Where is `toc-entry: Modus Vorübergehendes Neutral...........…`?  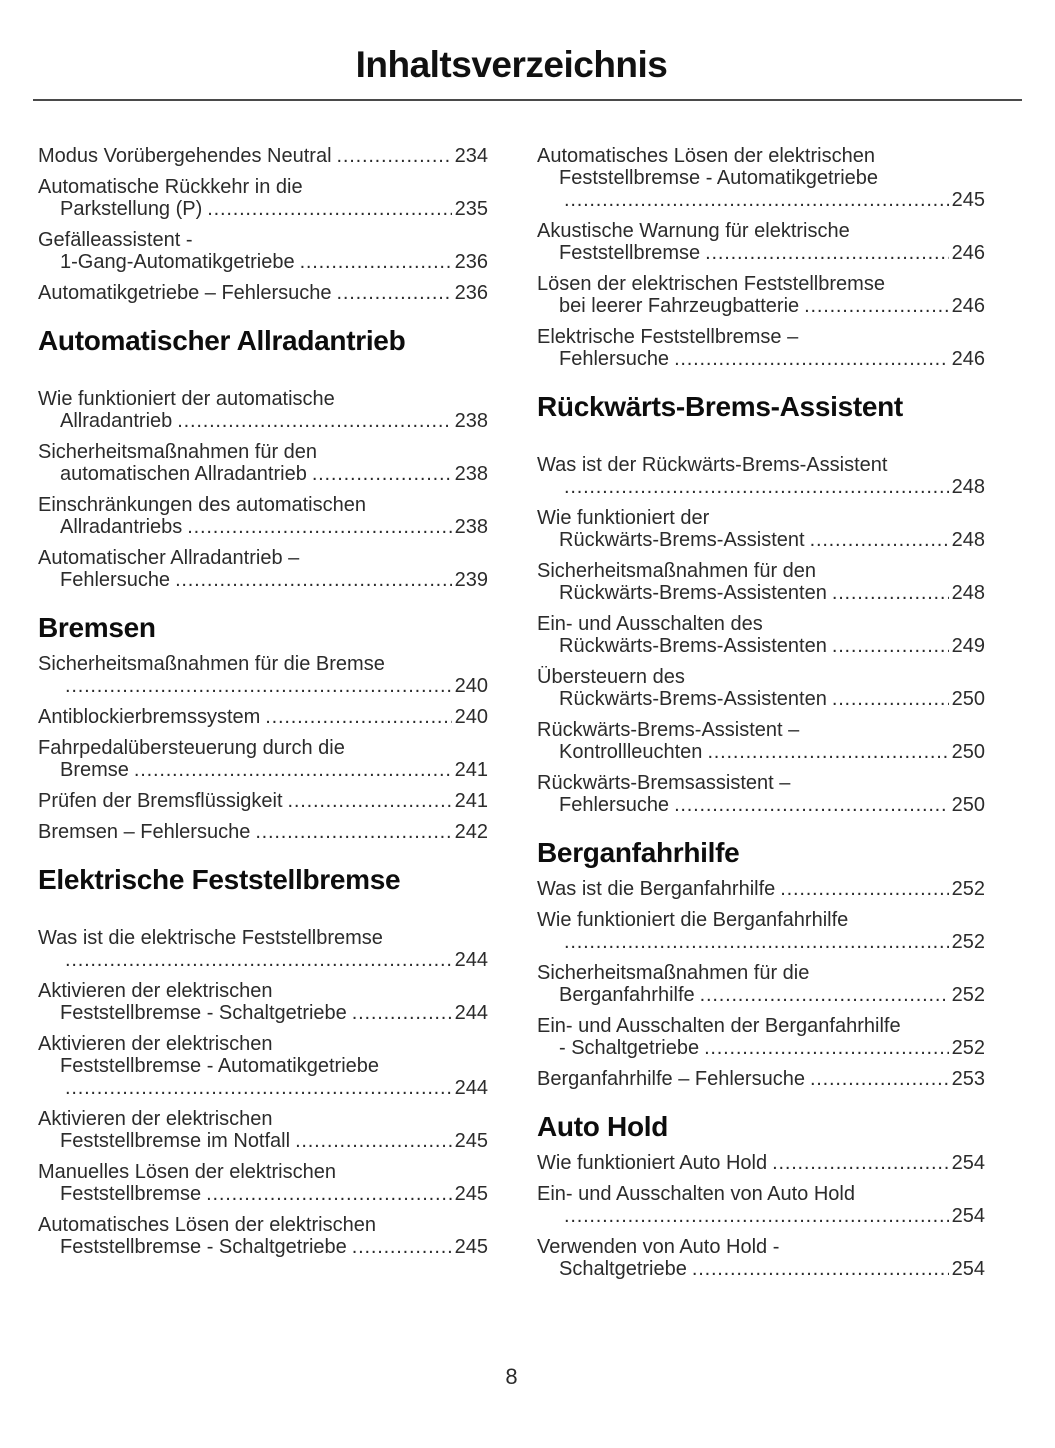
toc-entry: Modus Vorübergehendes Neutral...........… is located at coordinates (263, 158).